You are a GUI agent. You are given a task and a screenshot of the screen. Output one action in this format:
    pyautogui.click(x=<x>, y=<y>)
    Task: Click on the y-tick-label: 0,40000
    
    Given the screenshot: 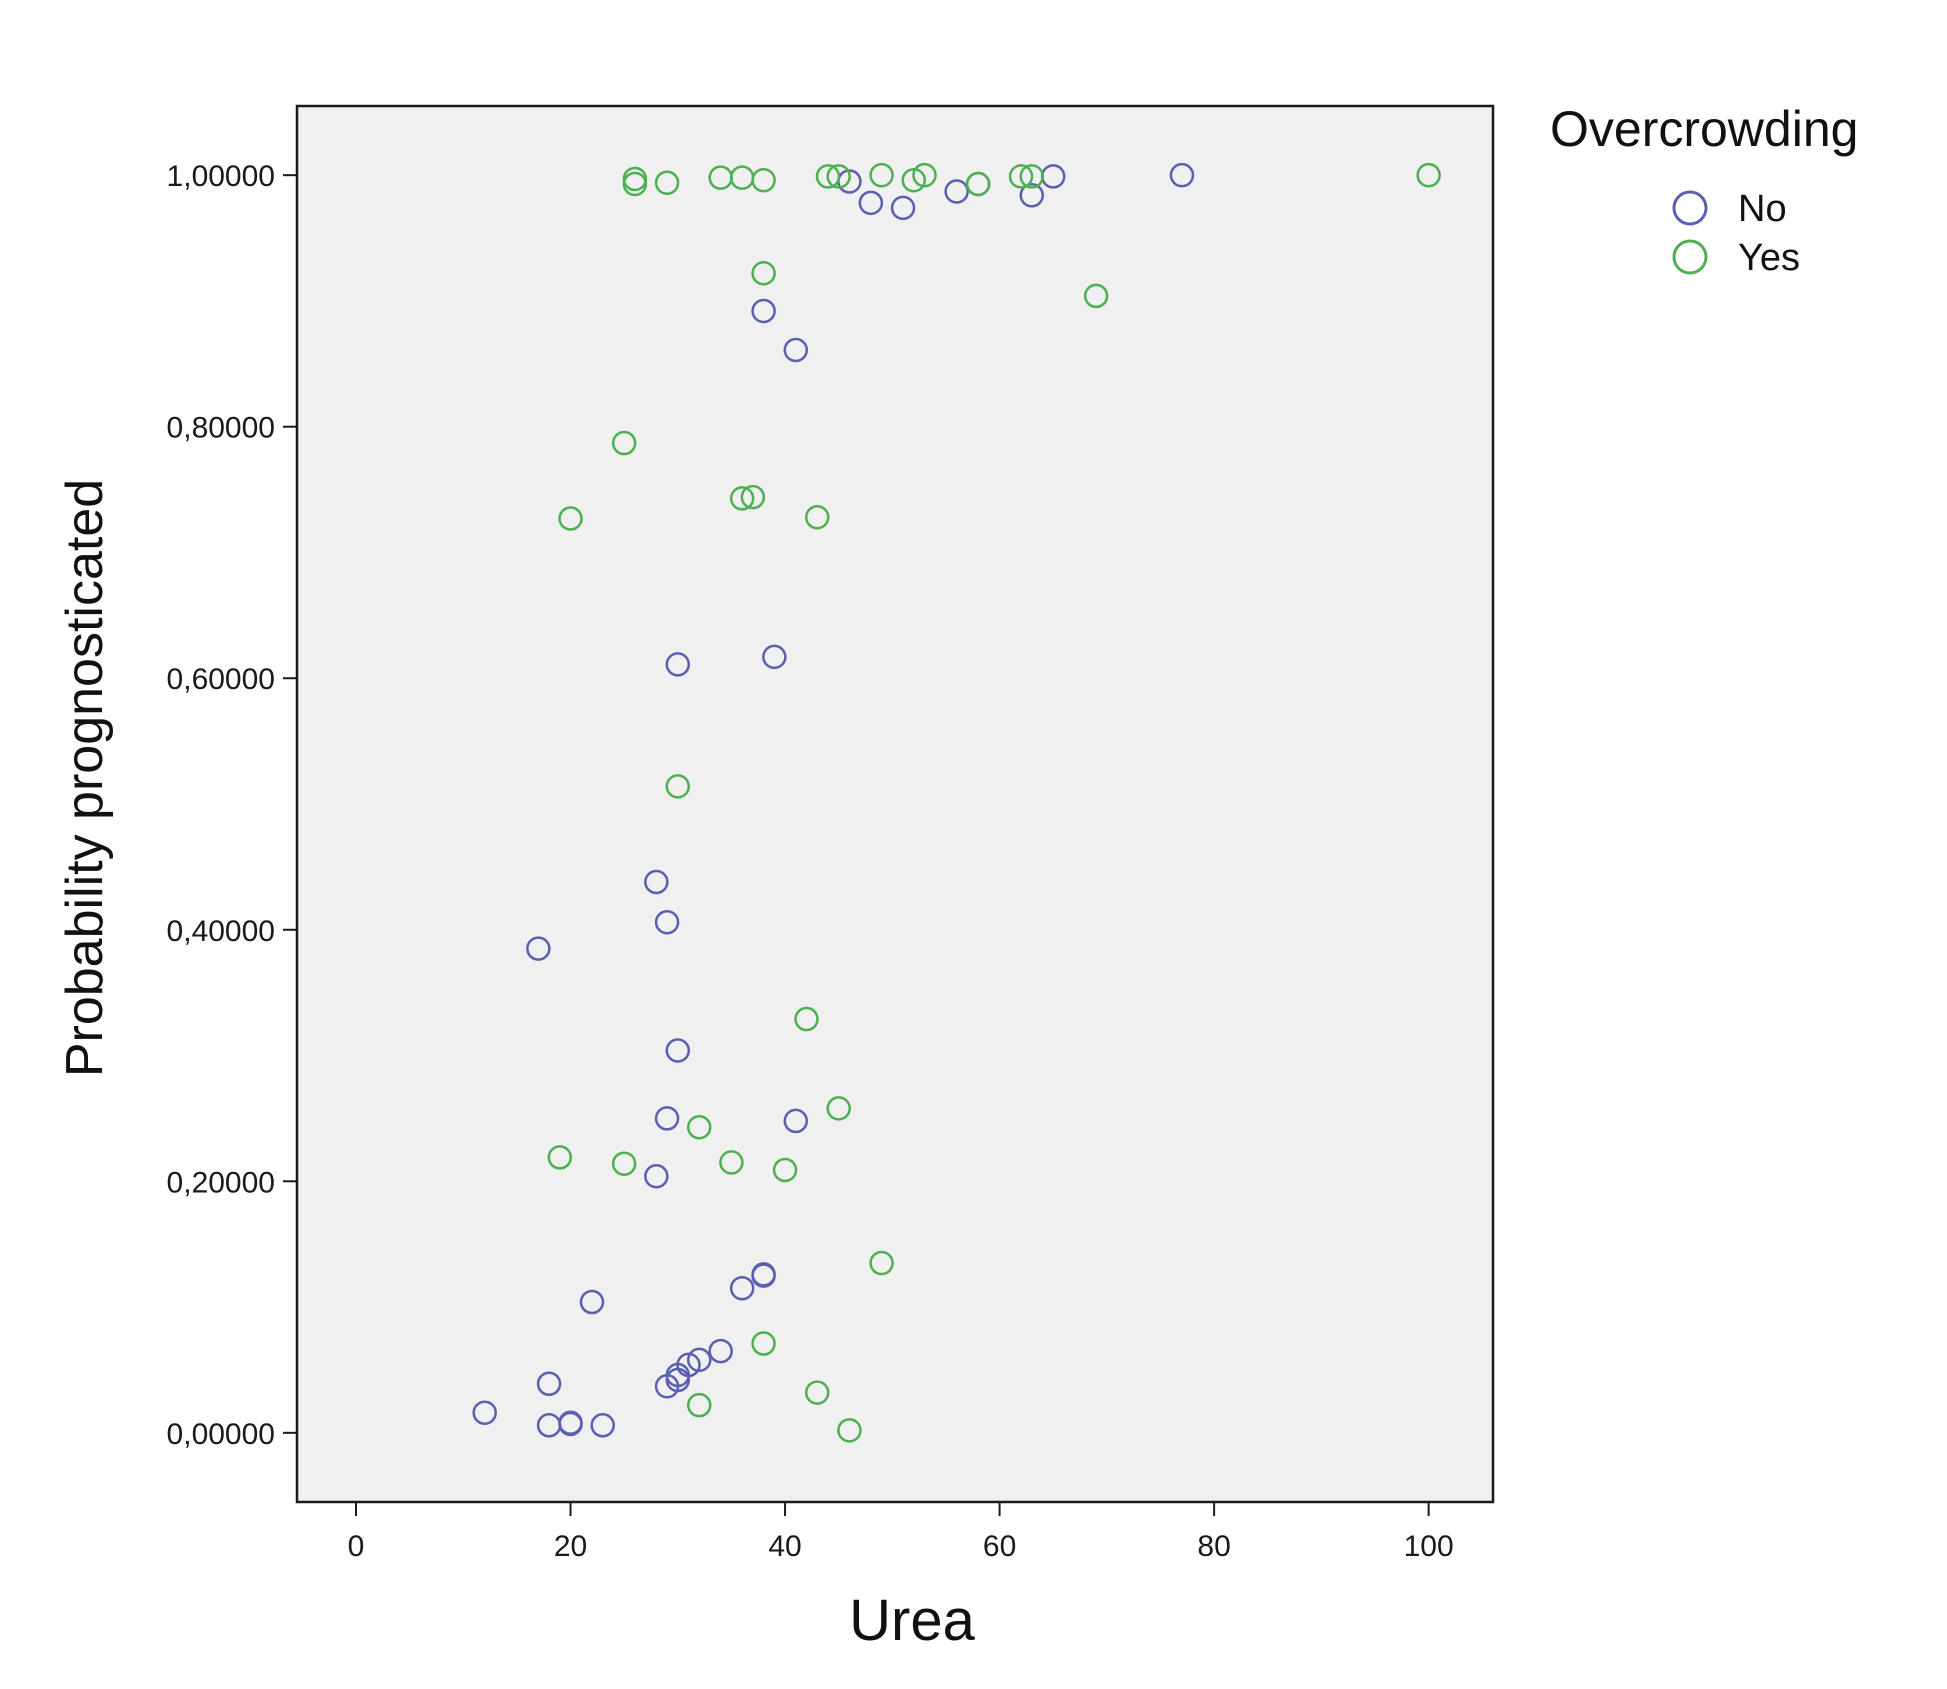 What is the action you would take?
    pyautogui.click(x=221, y=931)
    